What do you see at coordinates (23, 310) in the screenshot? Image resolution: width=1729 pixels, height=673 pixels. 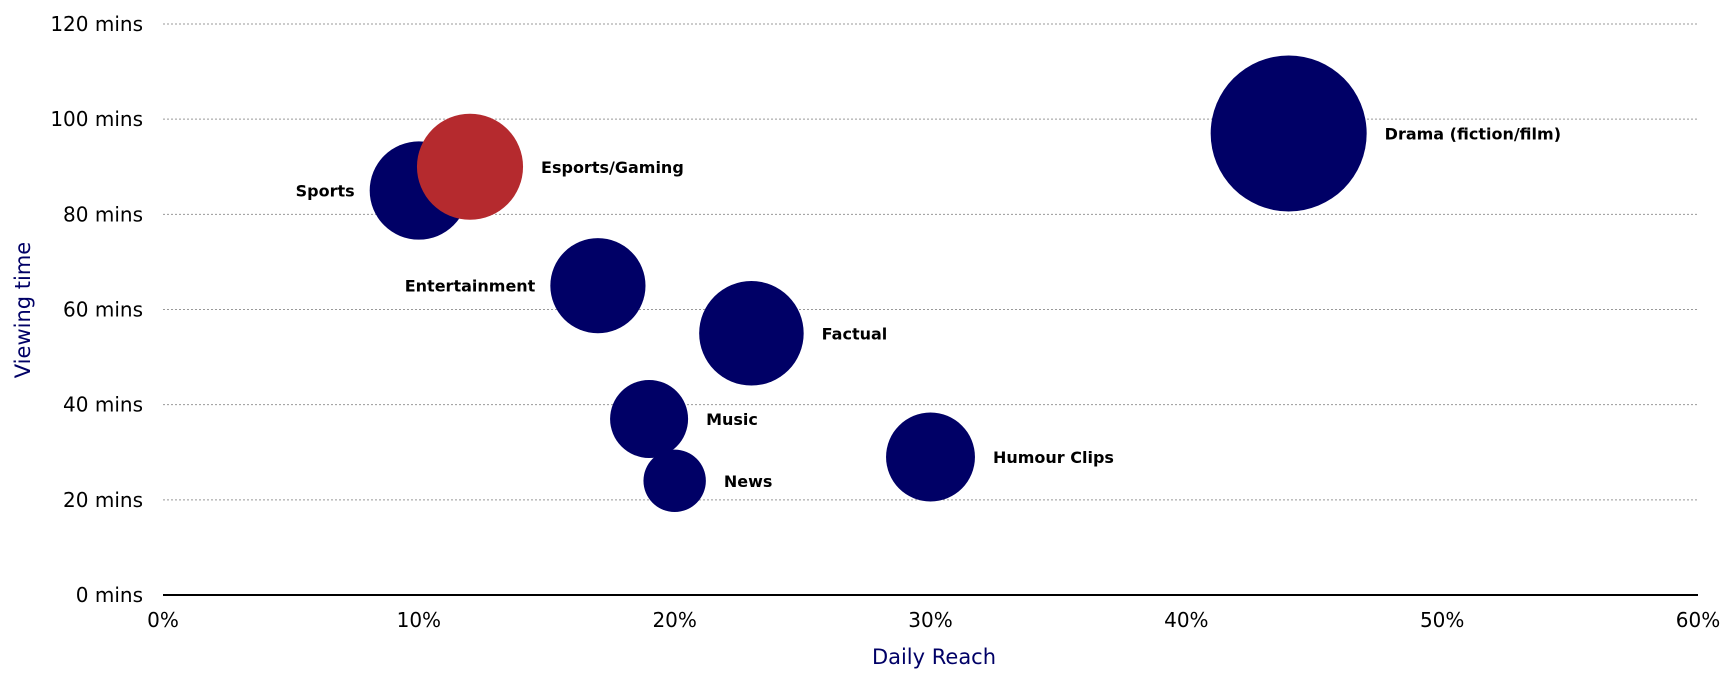 I see `y-axis-title: Viewing time` at bounding box center [23, 310].